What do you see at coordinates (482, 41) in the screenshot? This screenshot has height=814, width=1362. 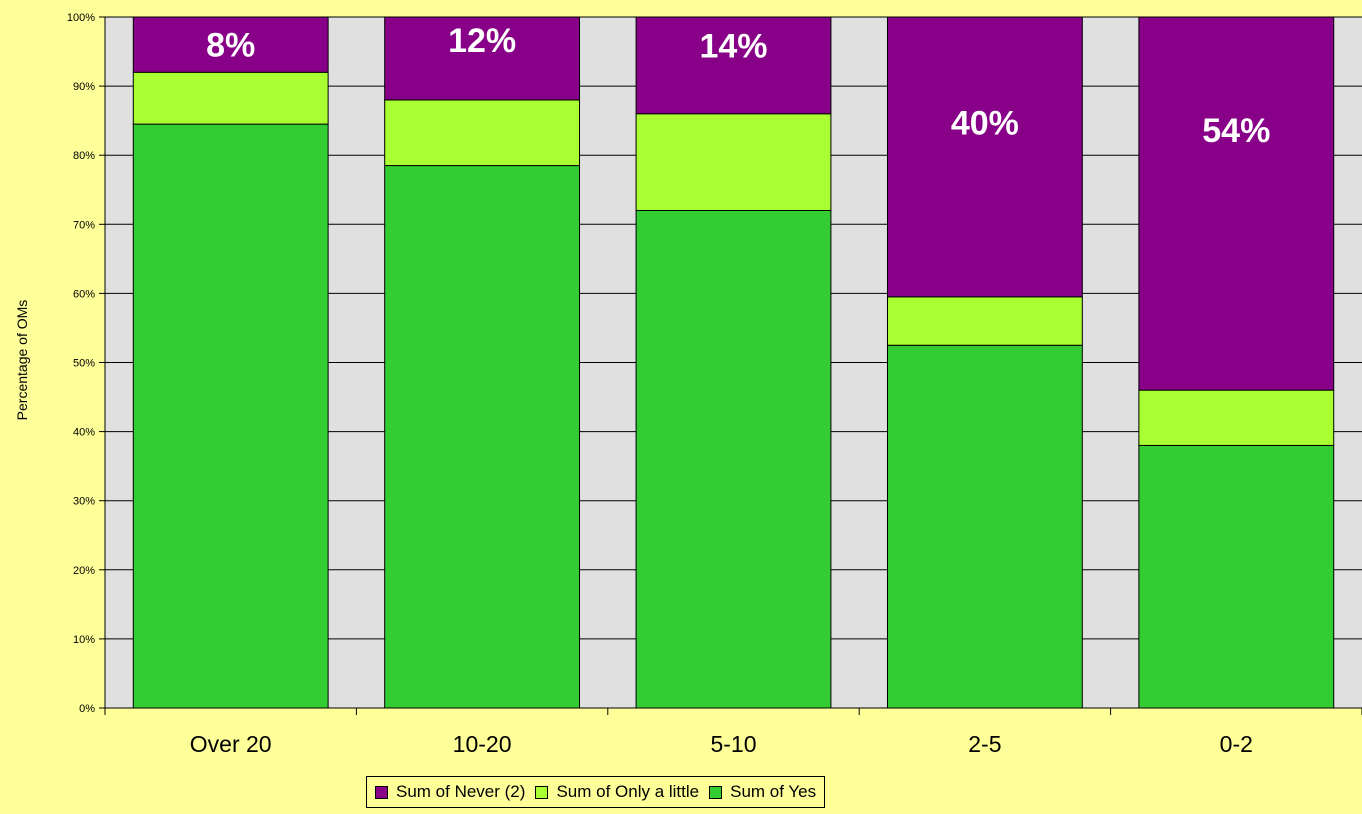 I see `data-label: 12%` at bounding box center [482, 41].